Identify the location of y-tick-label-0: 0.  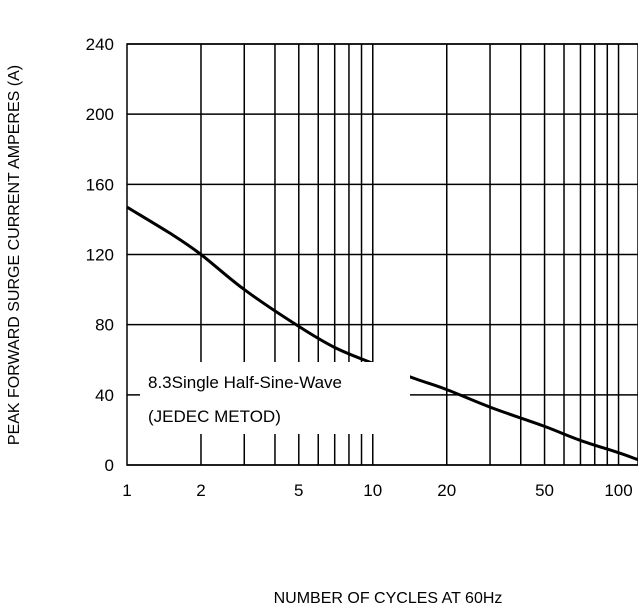
(109, 465).